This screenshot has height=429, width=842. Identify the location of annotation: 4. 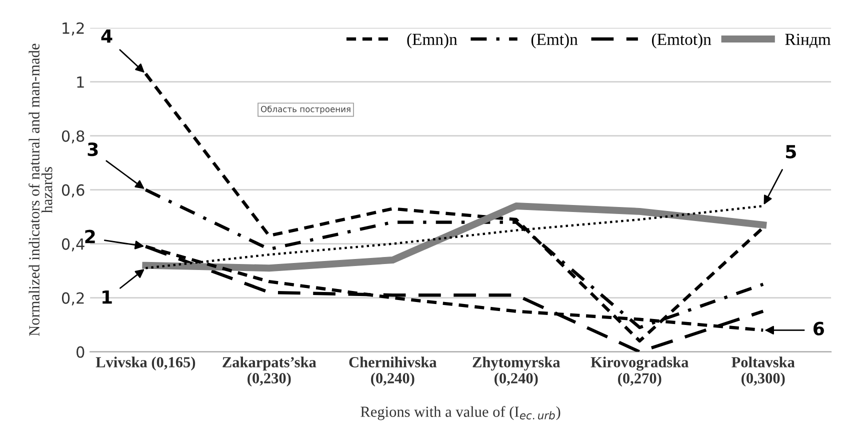
(106, 36).